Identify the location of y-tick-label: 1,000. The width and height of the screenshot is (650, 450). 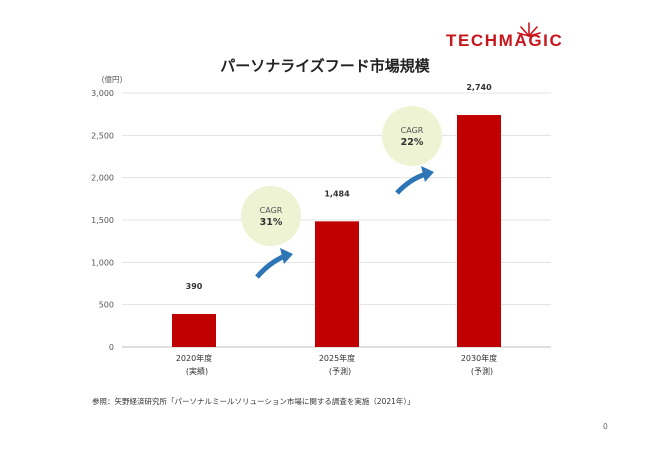
(102, 262).